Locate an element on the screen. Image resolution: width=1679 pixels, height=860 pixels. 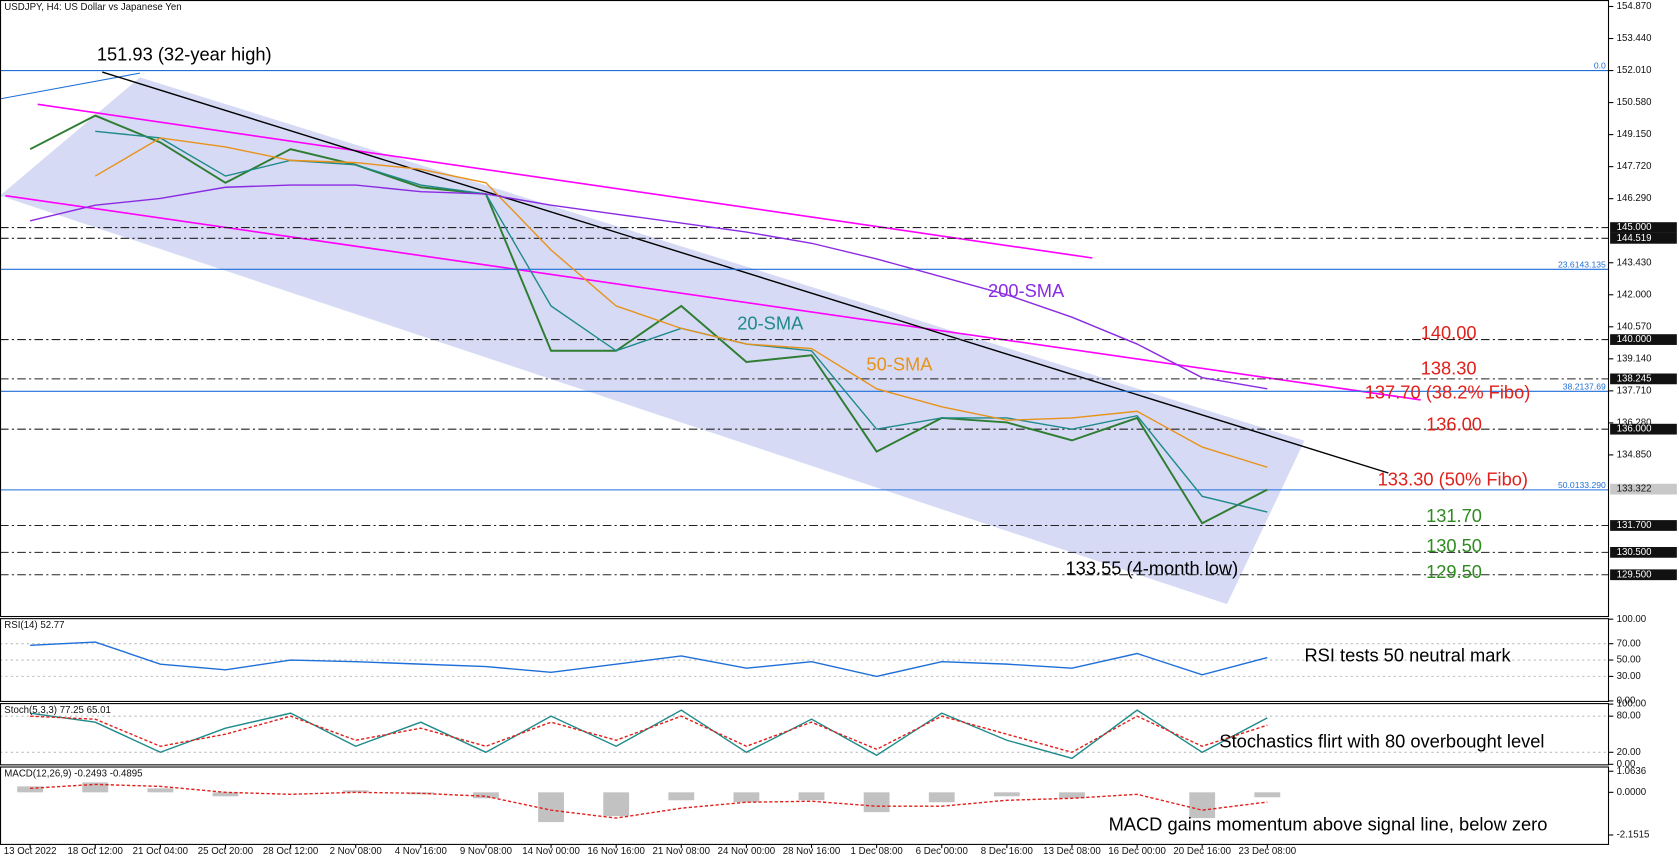
y-tick-label: 80.00 is located at coordinates (1629, 716).